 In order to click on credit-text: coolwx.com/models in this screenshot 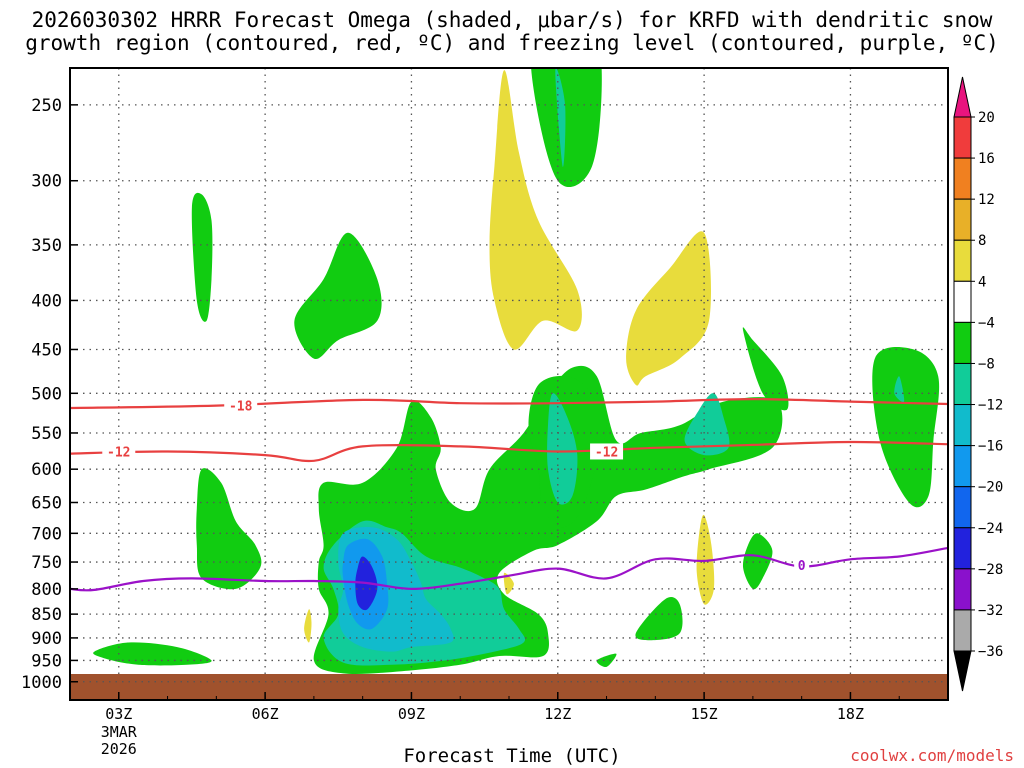, I will do `click(932, 755)`.